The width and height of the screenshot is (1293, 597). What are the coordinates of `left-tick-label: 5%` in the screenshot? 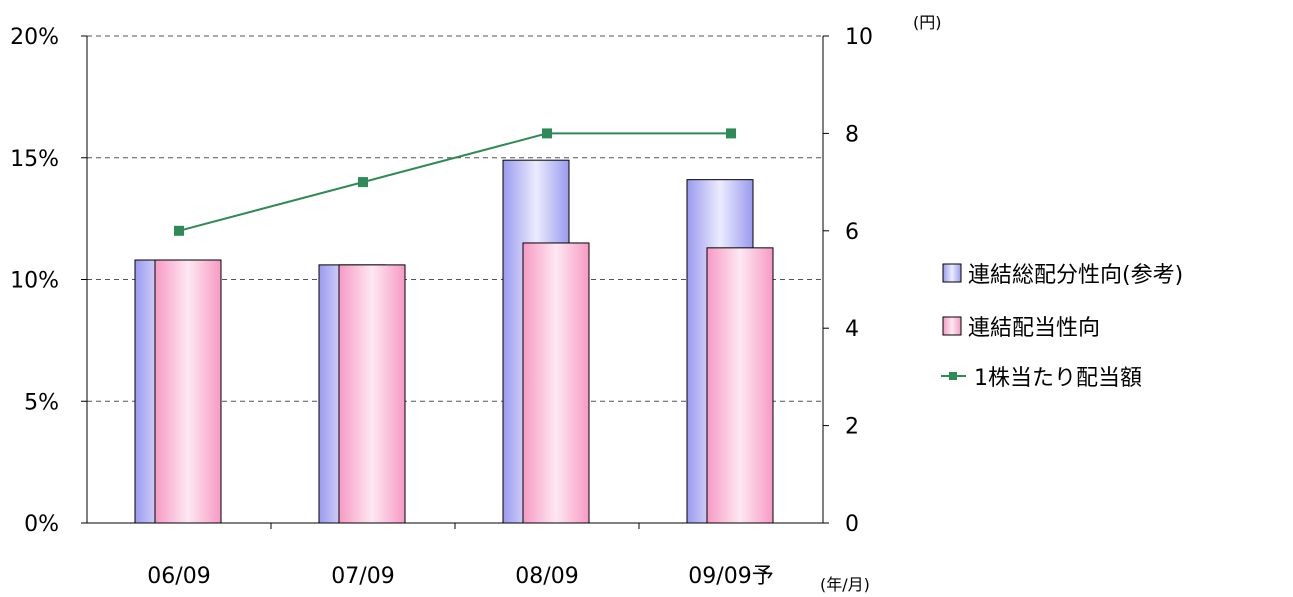 It's located at (41, 402).